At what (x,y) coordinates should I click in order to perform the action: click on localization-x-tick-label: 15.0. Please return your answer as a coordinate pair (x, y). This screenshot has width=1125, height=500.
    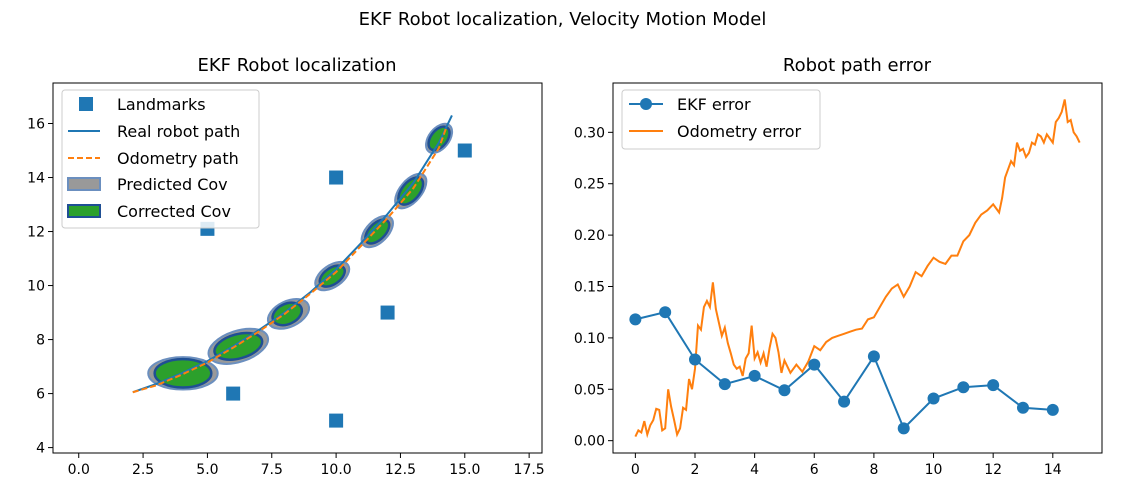
    Looking at the image, I should click on (464, 470).